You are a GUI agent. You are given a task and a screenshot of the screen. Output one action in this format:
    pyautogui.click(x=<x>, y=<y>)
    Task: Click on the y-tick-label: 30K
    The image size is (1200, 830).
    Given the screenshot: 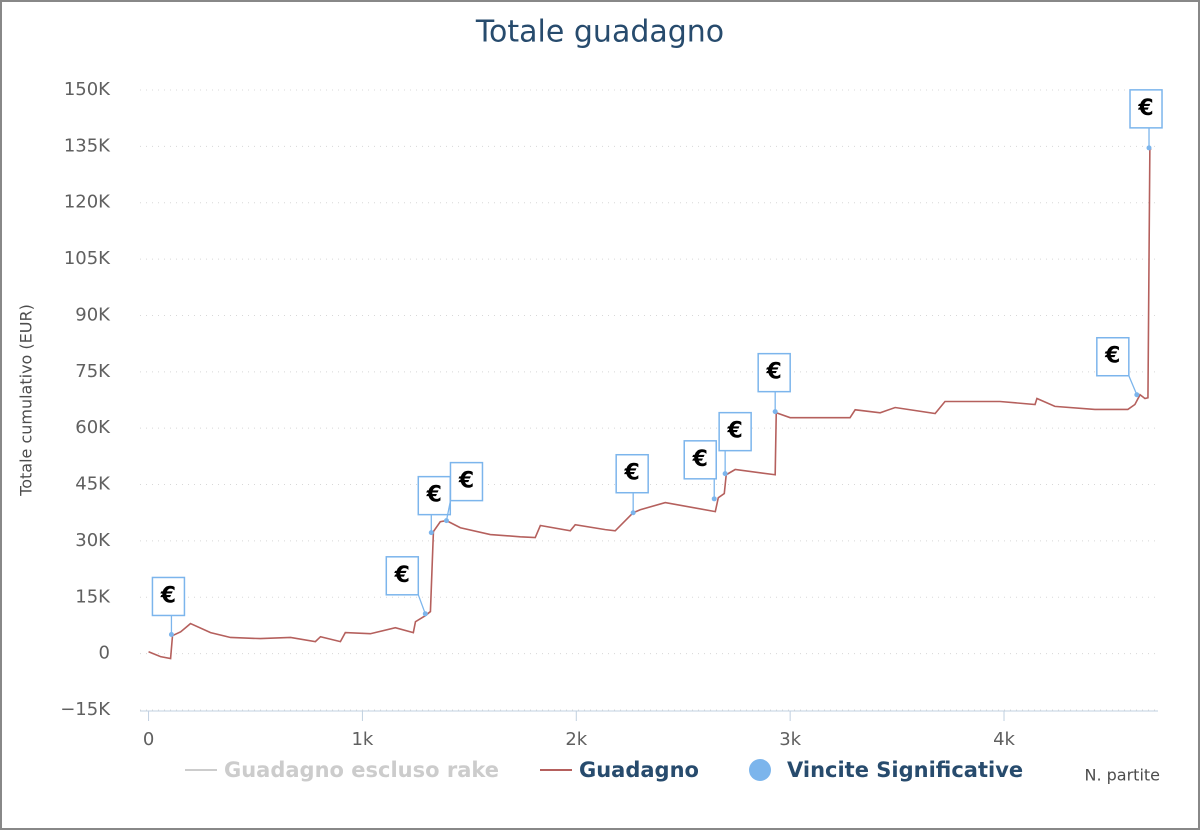 What is the action you would take?
    pyautogui.click(x=93, y=540)
    